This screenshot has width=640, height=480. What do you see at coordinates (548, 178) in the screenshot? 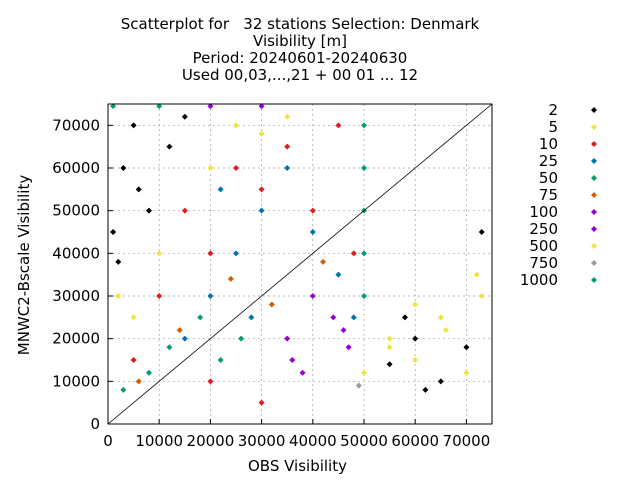
I see `legend-label-50: 50` at bounding box center [548, 178].